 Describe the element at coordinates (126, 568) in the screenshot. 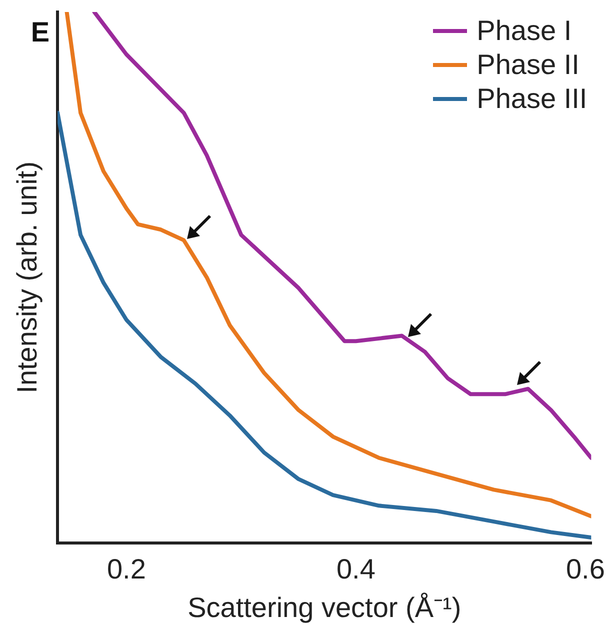

I see `x-tick-label: 0.2` at that location.